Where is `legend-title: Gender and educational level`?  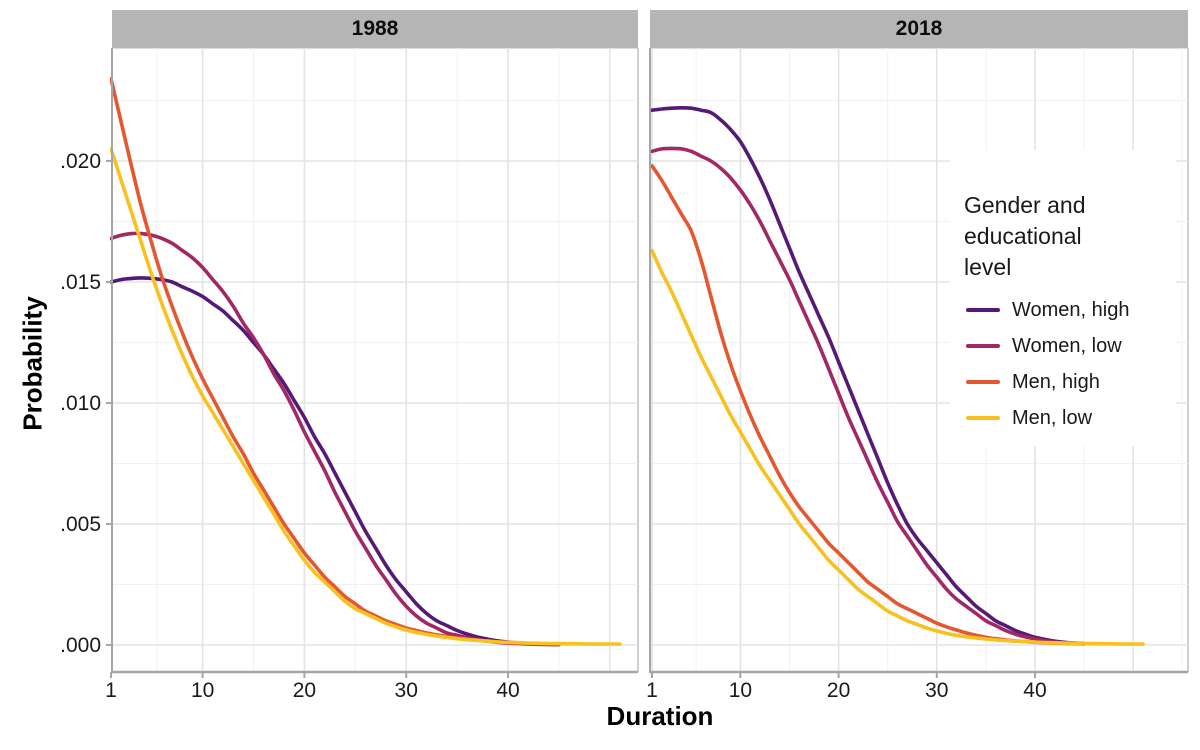 legend-title: Gender and educational level is located at coordinates (1024, 236).